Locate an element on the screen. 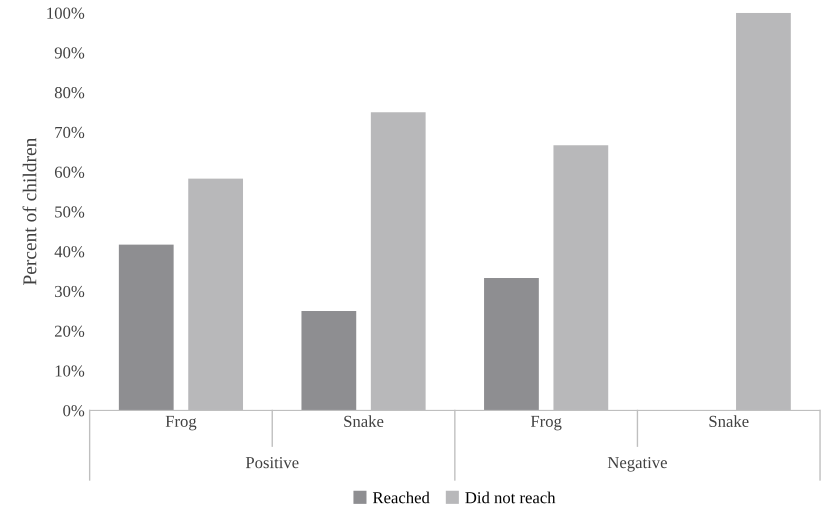 The height and width of the screenshot is (513, 830). legend-label: Did not reach is located at coordinates (510, 498).